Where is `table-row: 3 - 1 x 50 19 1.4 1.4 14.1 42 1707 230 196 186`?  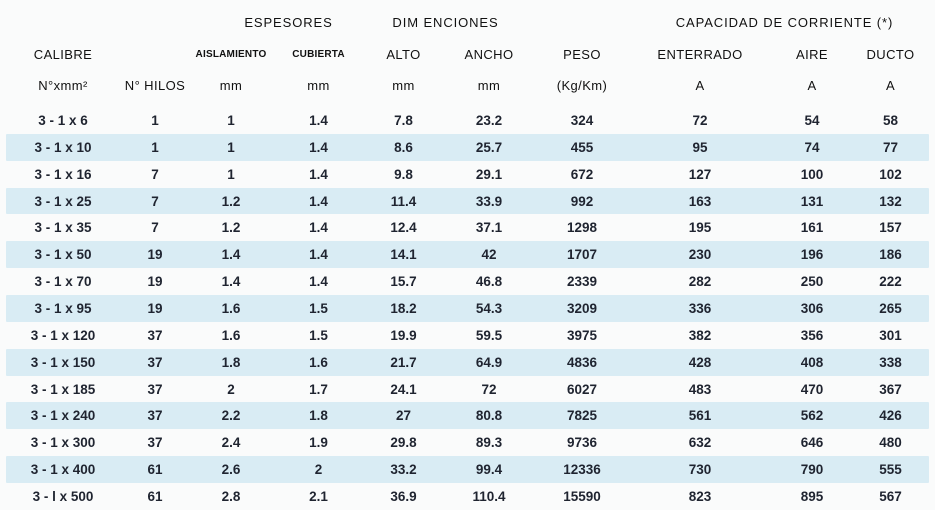
table-row: 3 - 1 x 50 19 1.4 1.4 14.1 42 1707 230 196 186 is located at coordinates (467, 255).